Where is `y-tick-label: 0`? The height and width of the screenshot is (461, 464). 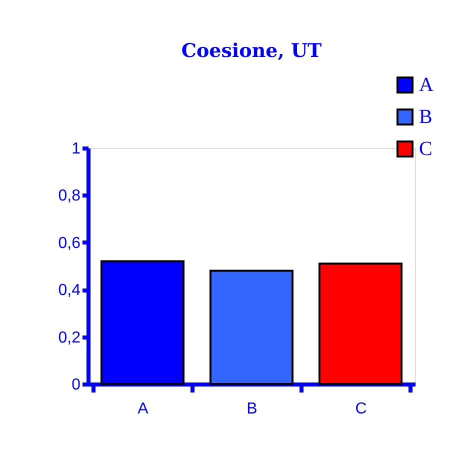
y-tick-label: 0 is located at coordinates (76, 385).